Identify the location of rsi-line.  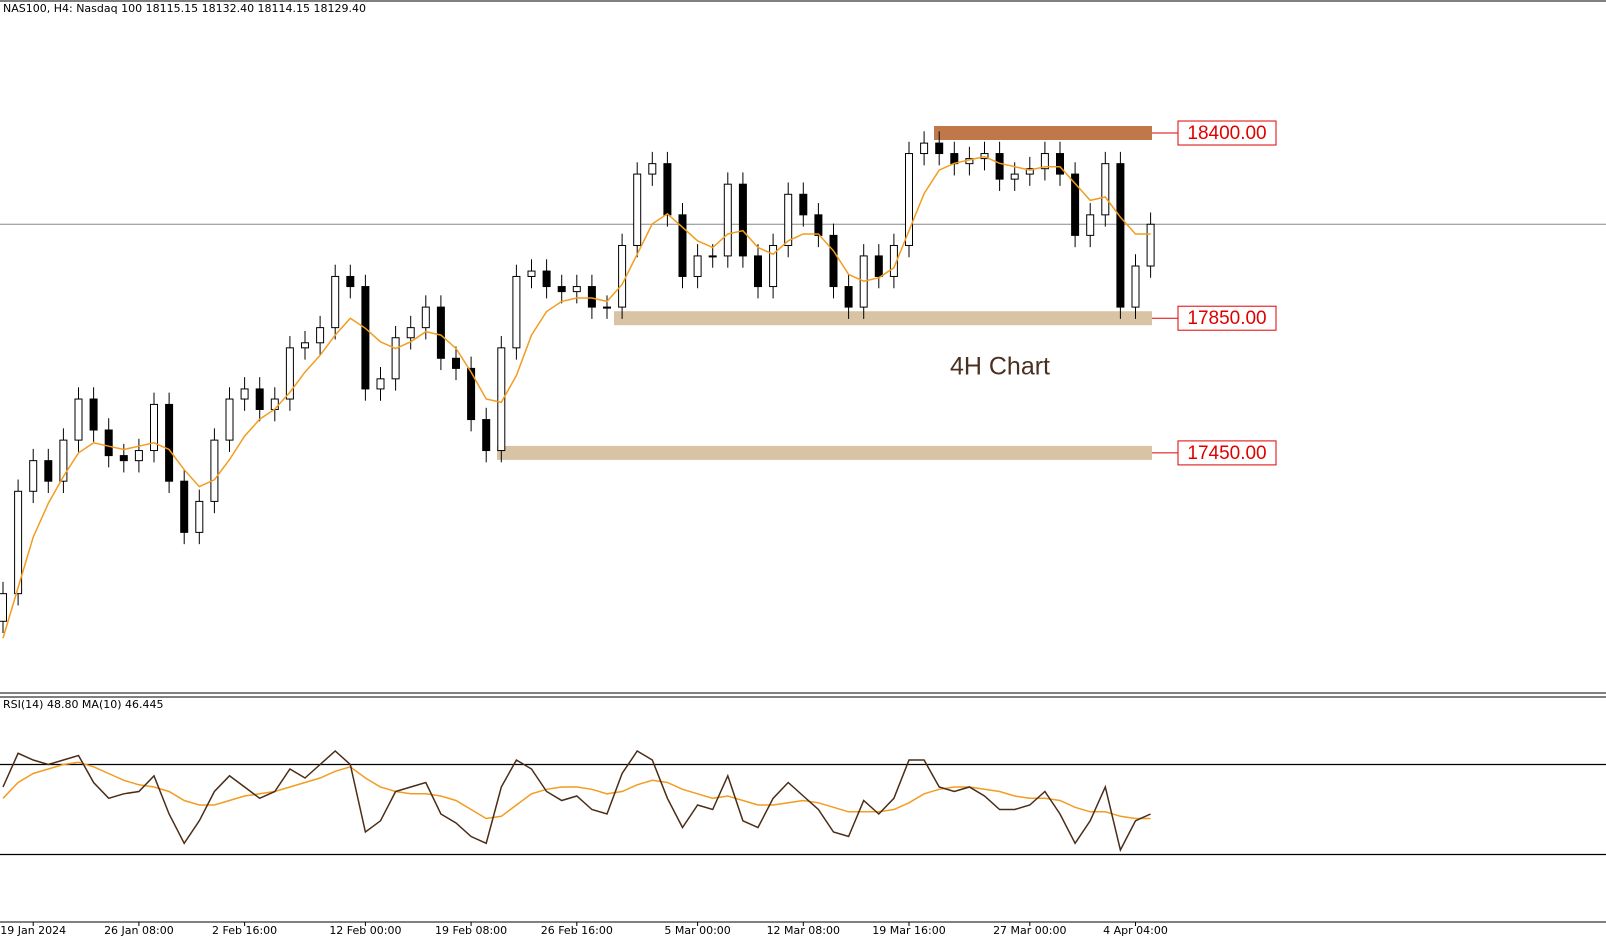
(576, 801).